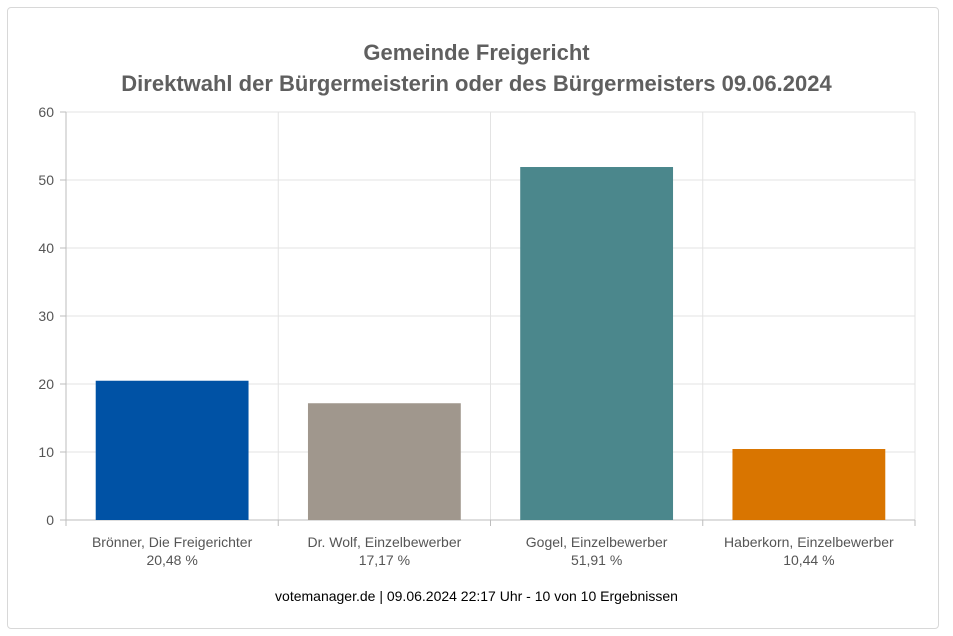  Describe the element at coordinates (597, 542) in the screenshot. I see `category-label: Gogel, Einzelbewerber` at that location.